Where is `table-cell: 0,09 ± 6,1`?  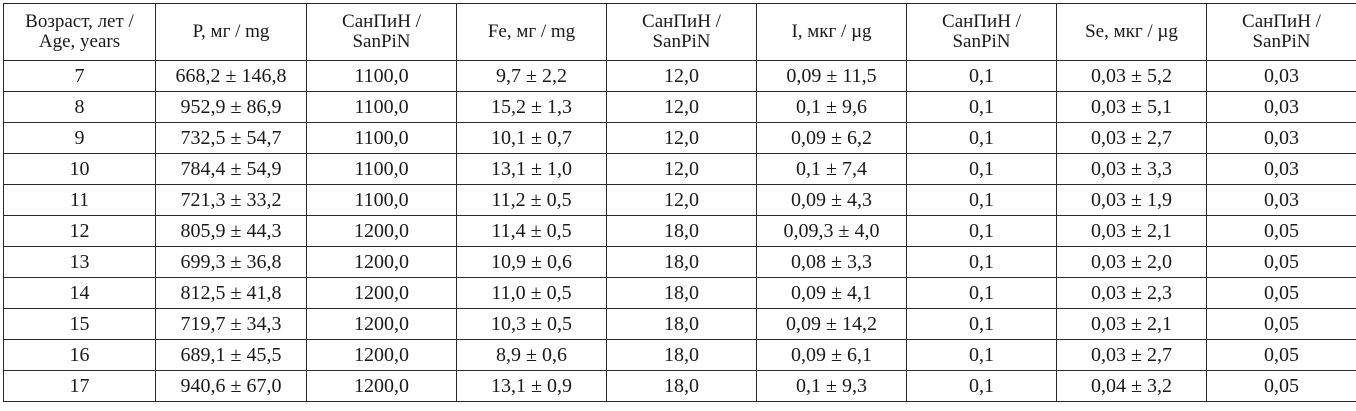 table-cell: 0,09 ± 6,1 is located at coordinates (831, 355).